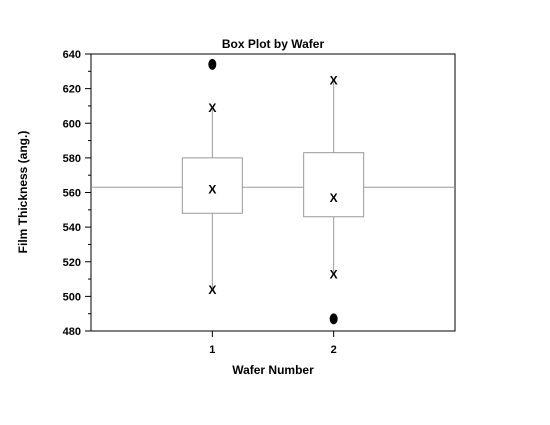  I want to click on y-tick-label: 500, so click(72, 297).